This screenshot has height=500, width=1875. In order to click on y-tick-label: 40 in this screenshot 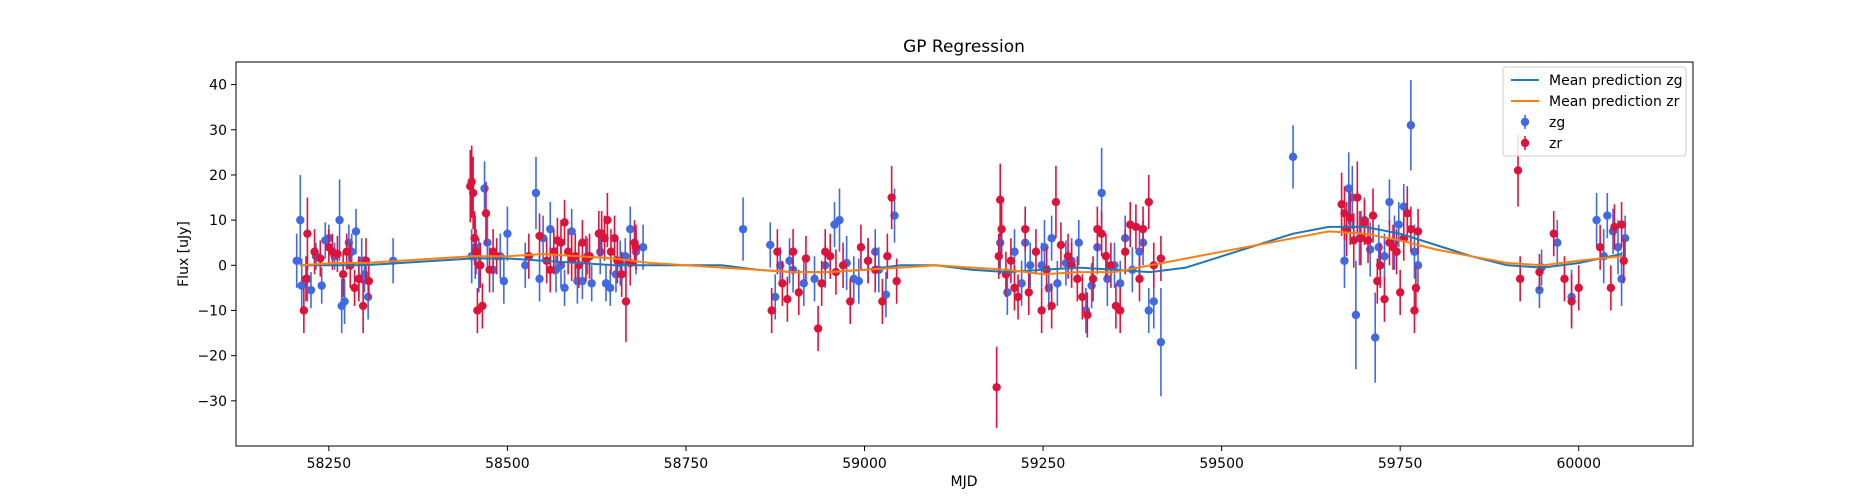, I will do `click(218, 86)`.